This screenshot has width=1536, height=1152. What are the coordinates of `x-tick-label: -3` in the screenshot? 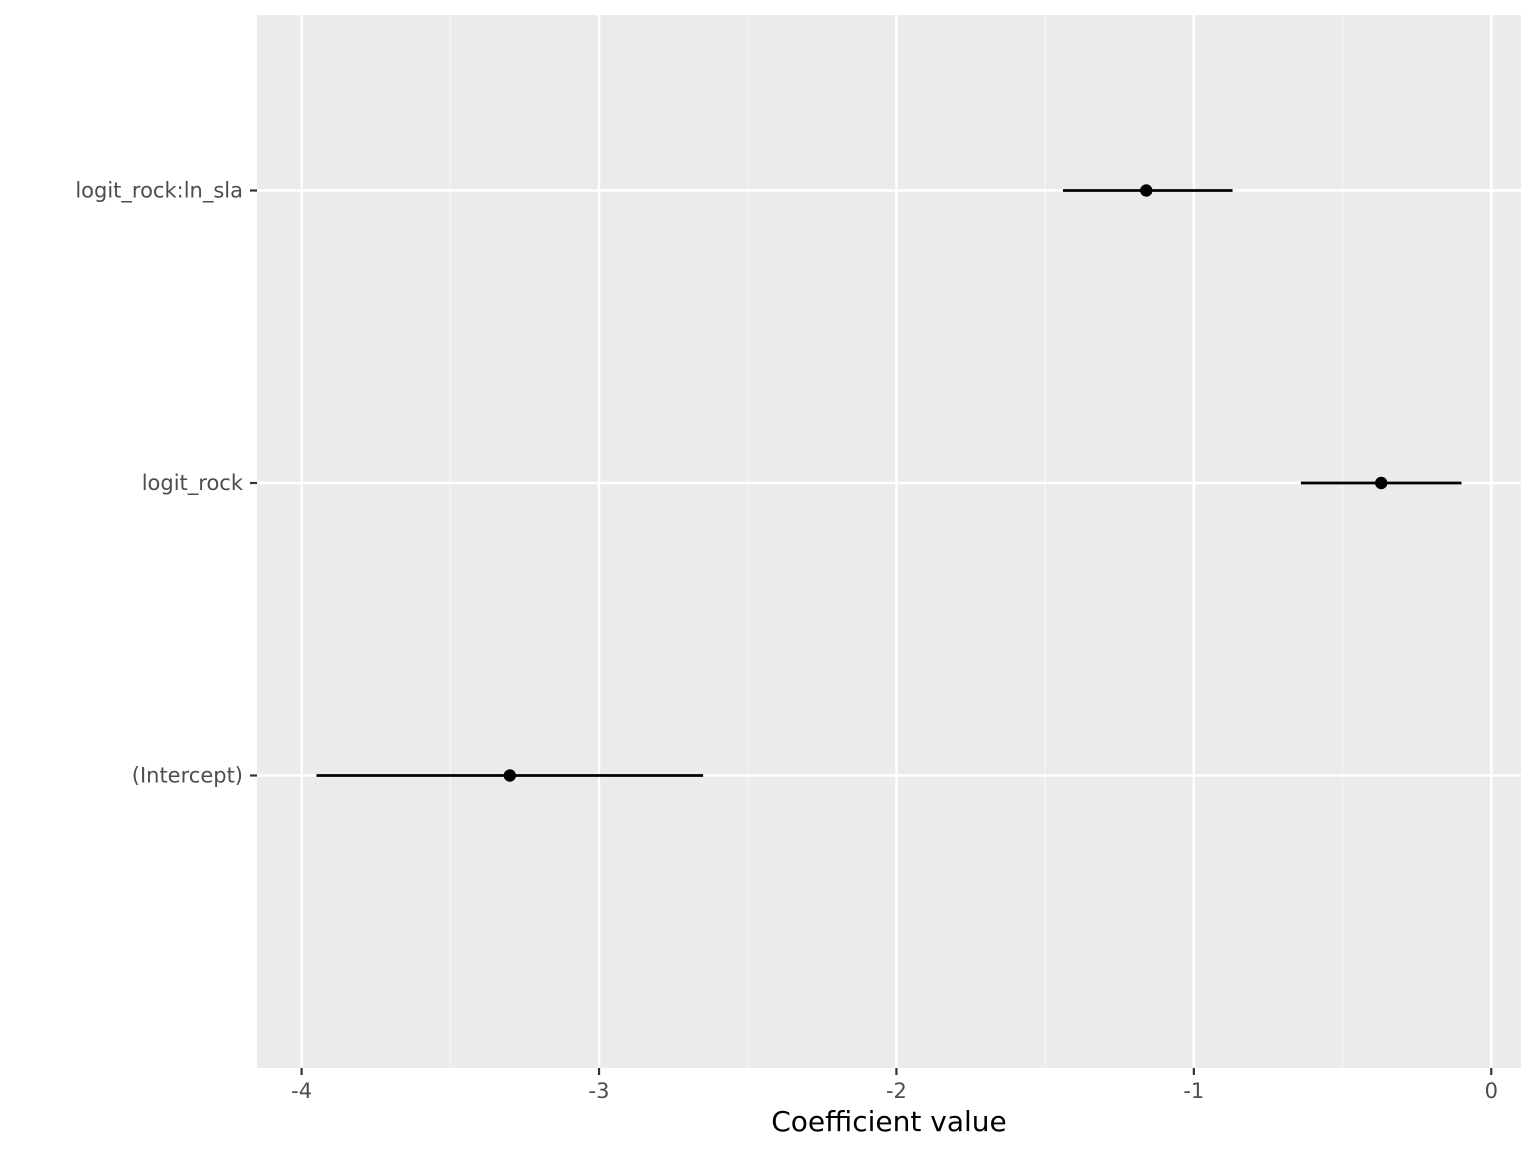 It's located at (599, 1091).